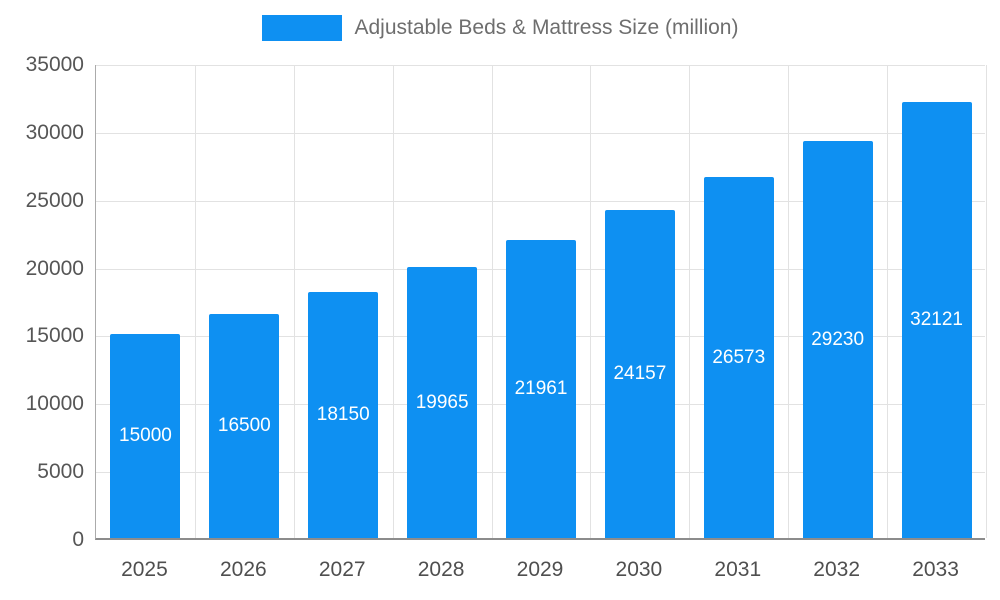 The image size is (1000, 600). I want to click on bar-value-label: 29230, so click(838, 339).